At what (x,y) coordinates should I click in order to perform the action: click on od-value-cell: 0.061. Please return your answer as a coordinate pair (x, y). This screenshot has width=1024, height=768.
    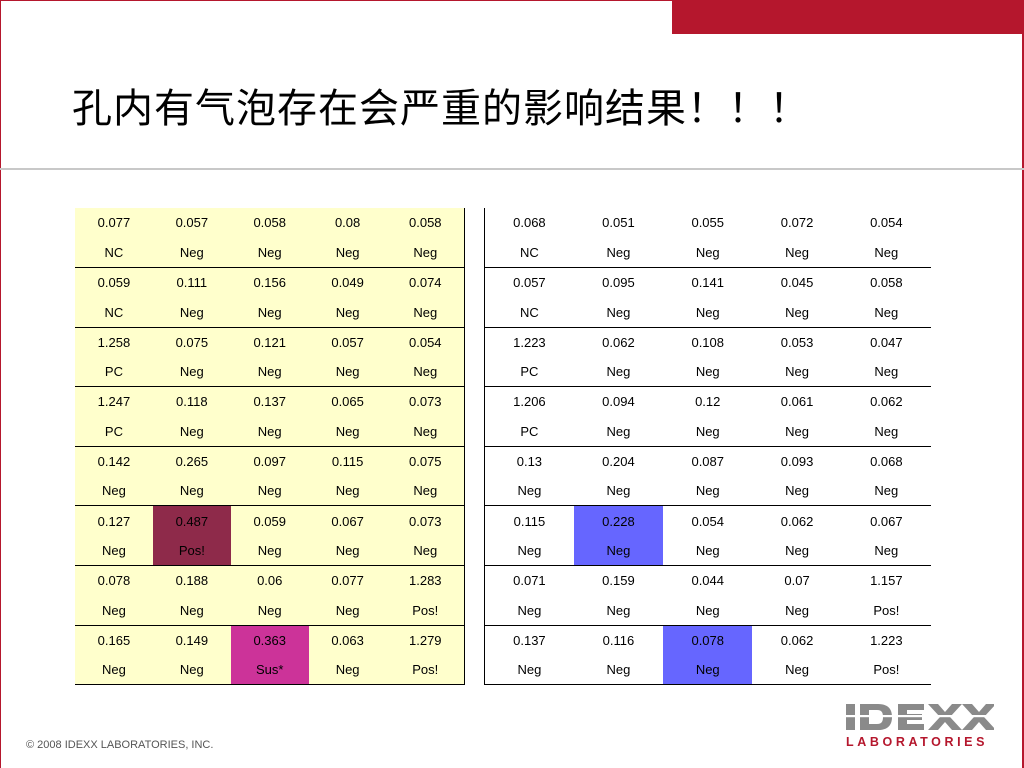
    Looking at the image, I should click on (797, 402).